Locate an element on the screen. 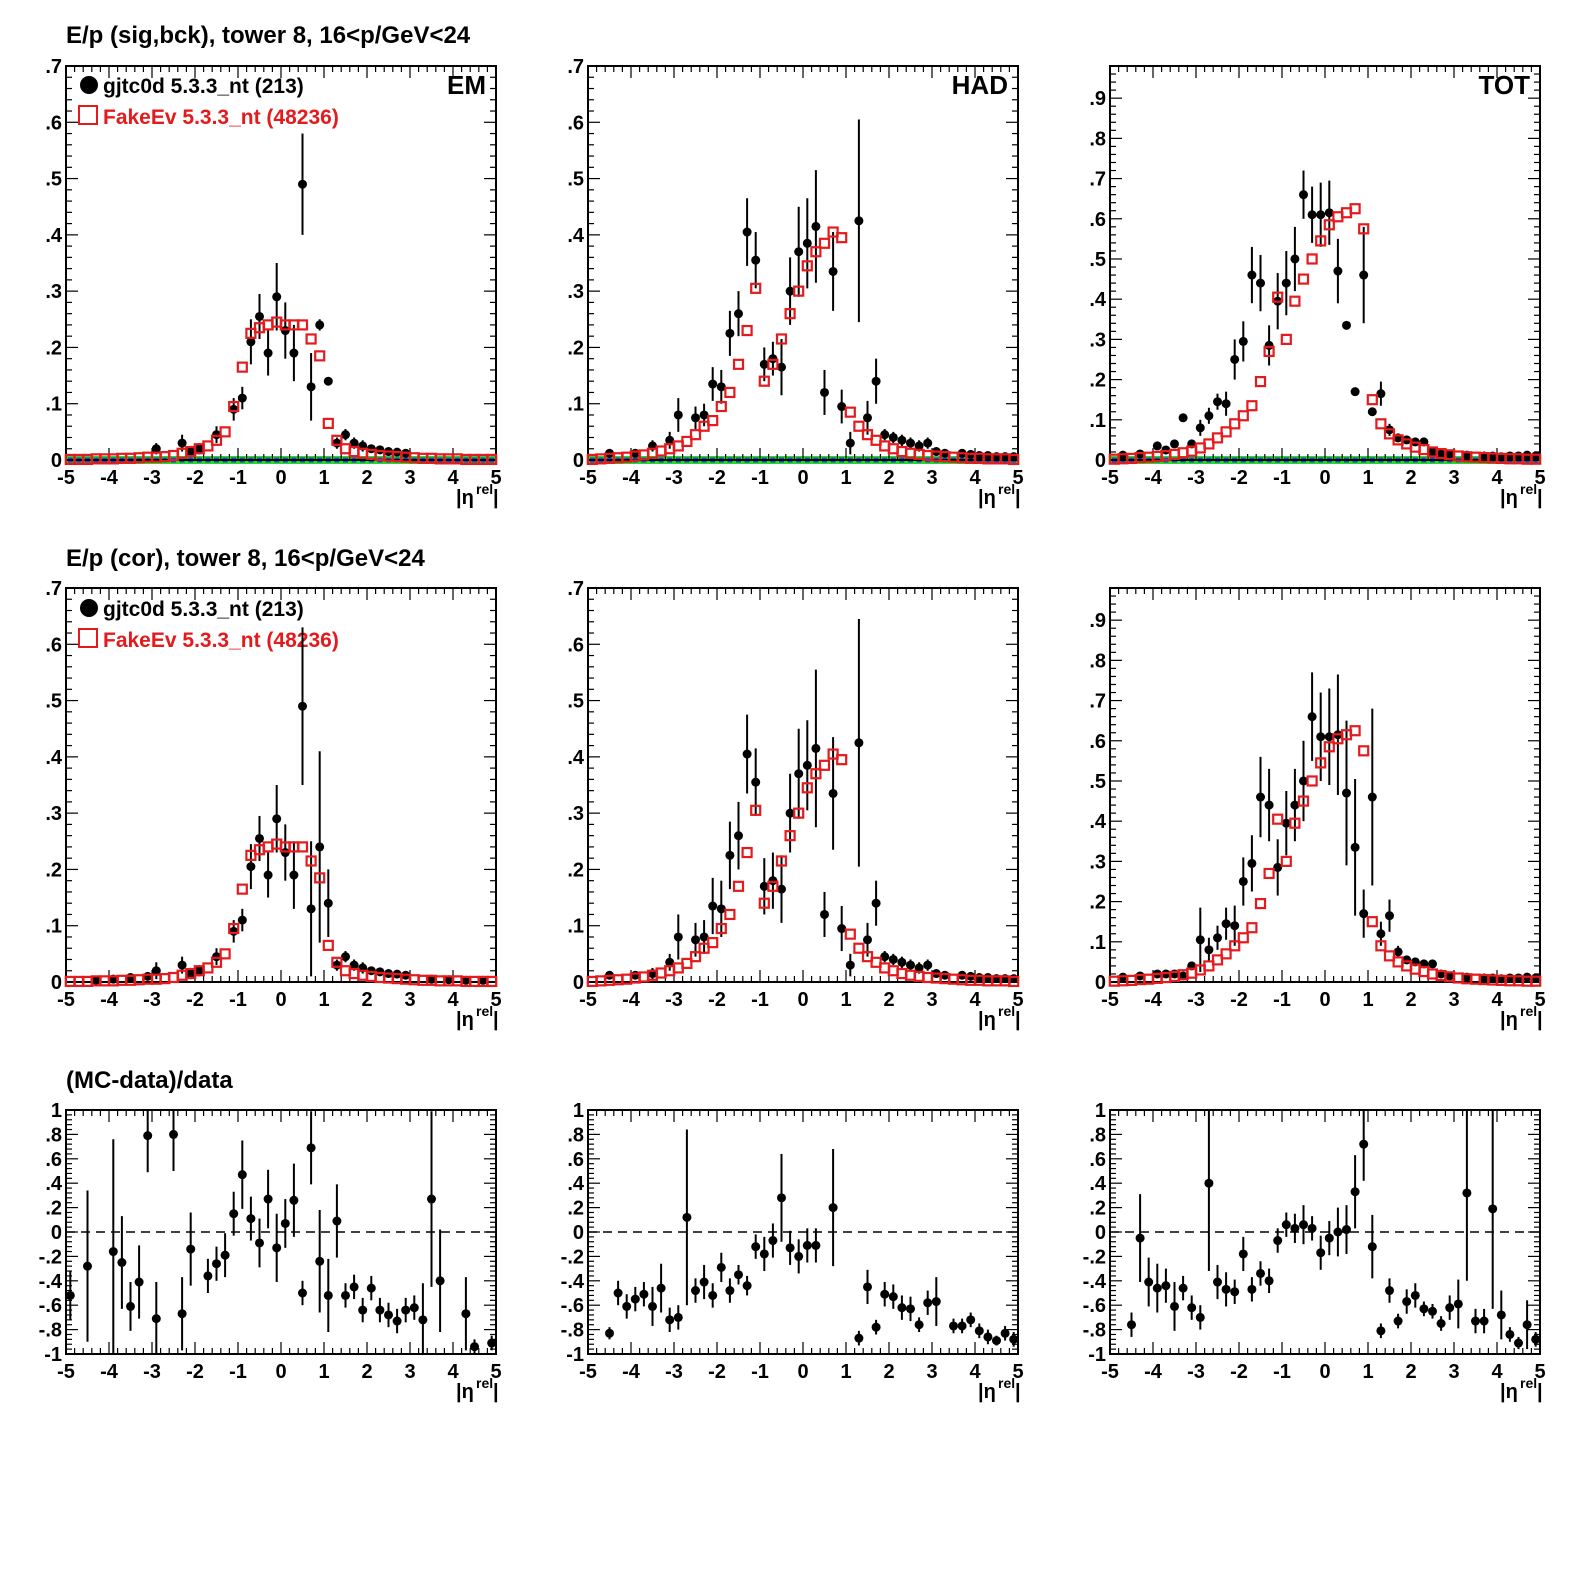 This screenshot has height=1575, width=1575. x-tick-label: 3 is located at coordinates (931, 1000).